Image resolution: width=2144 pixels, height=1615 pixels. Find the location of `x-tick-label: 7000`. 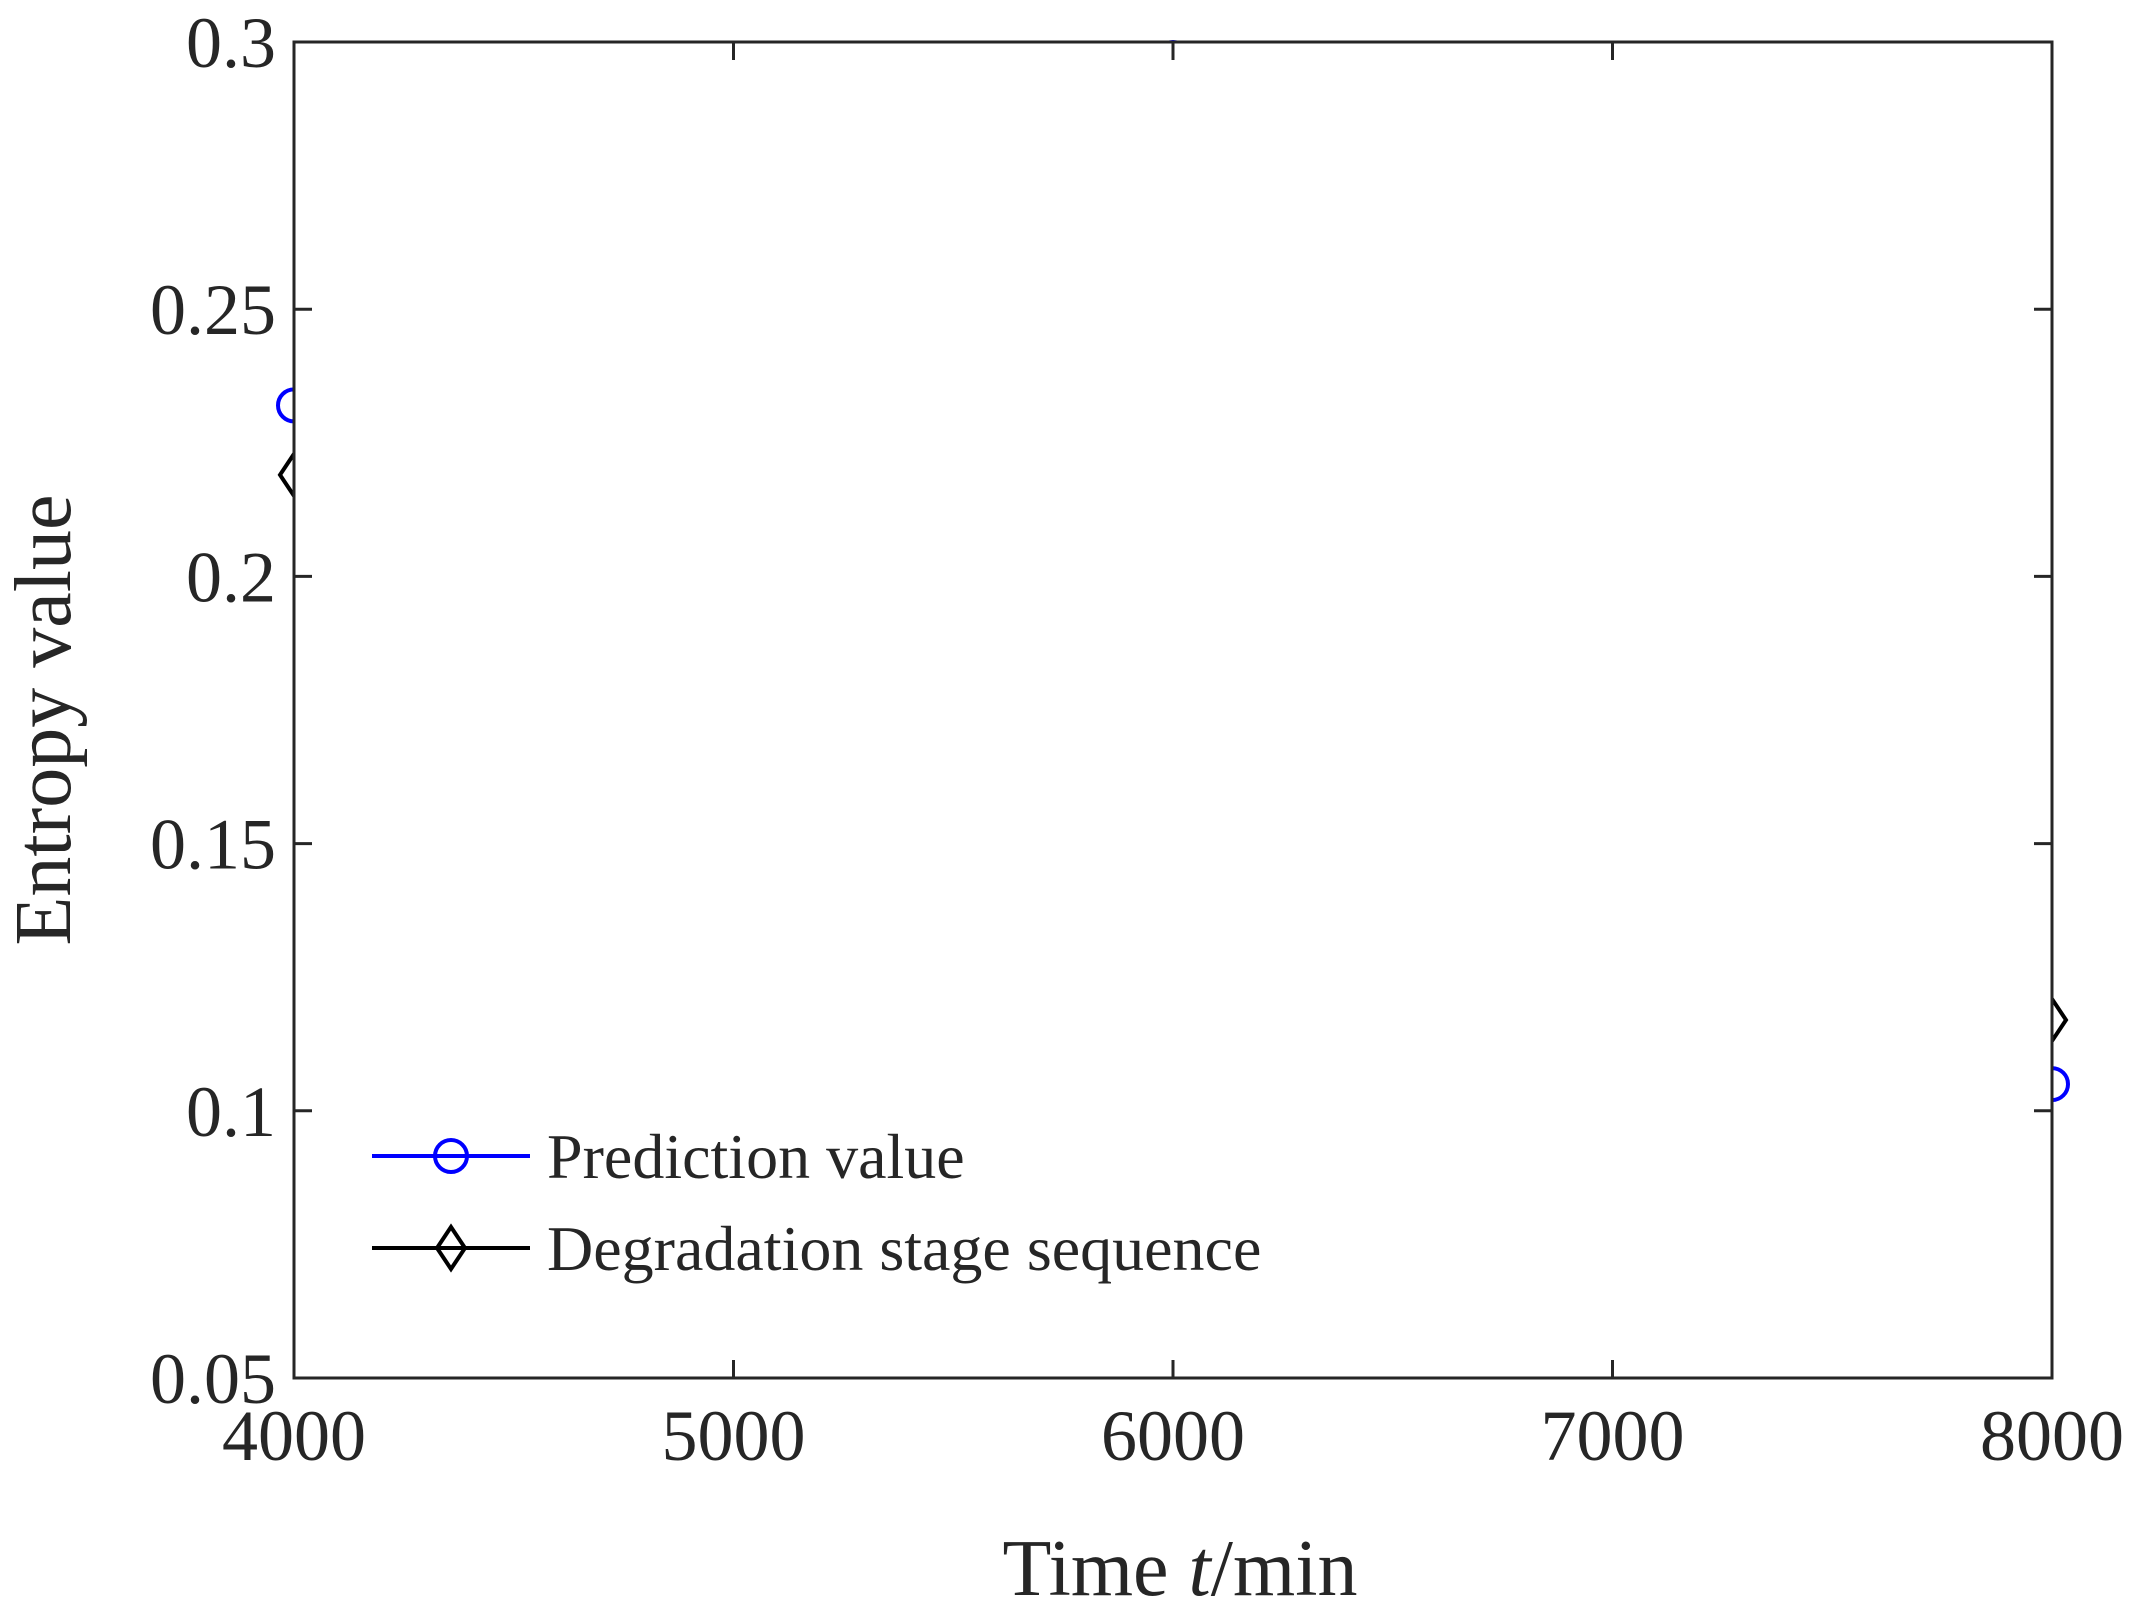

x-tick-label: 7000 is located at coordinates (1613, 1436).